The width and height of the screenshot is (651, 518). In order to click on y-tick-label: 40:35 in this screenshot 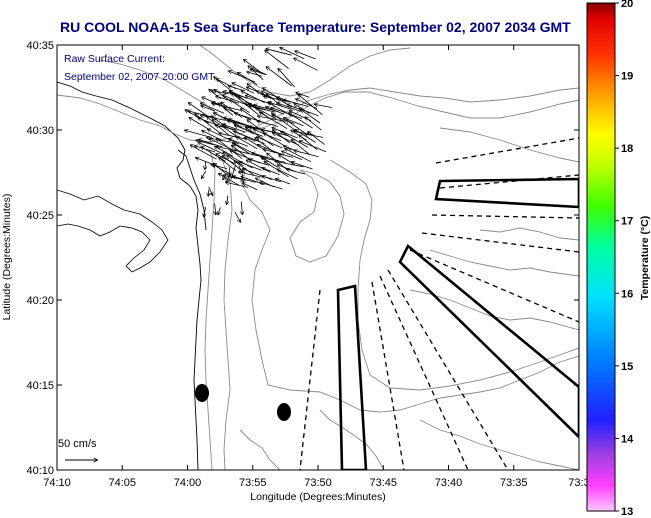, I will do `click(40, 46)`.